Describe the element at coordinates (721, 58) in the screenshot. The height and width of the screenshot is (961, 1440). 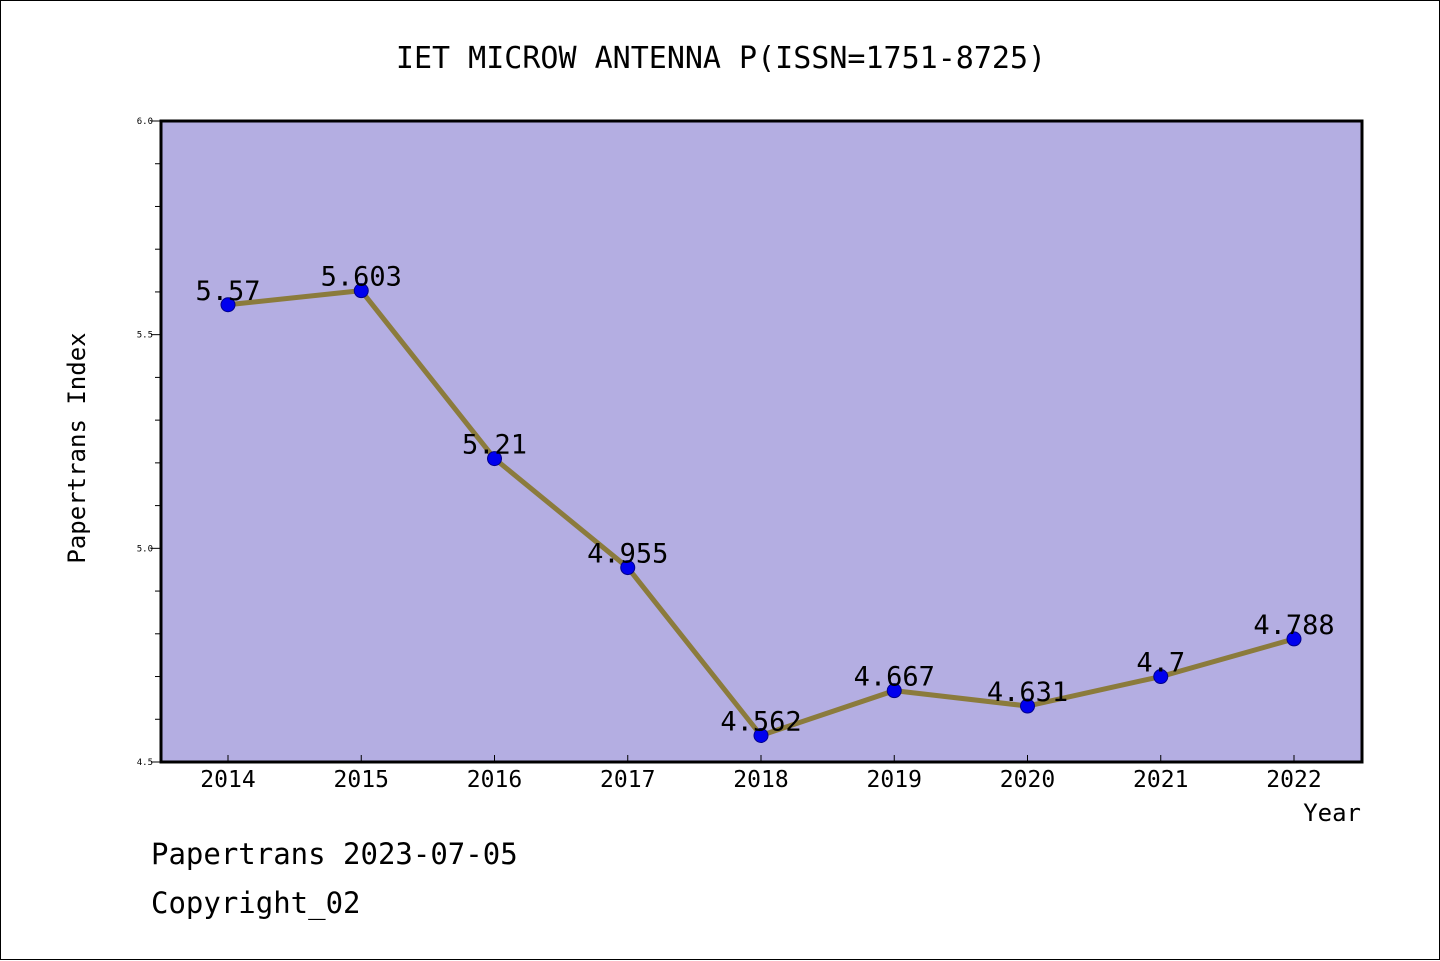
I see `chart-title: IET MICROW ANTENNA P(ISSN=1751-8725)` at that location.